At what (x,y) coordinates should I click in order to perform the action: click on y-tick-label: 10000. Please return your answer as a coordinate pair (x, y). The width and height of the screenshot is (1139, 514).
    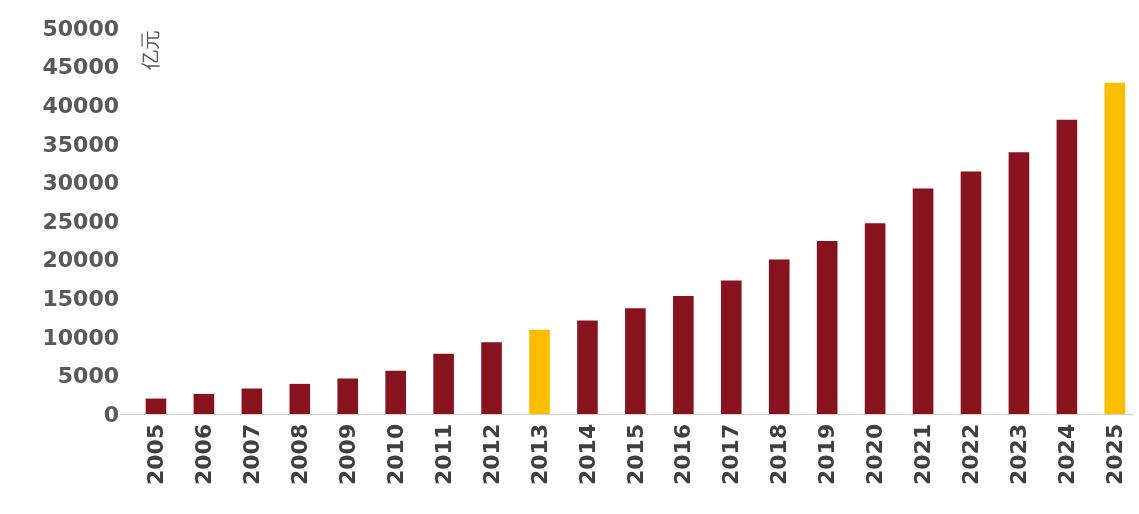
    Looking at the image, I should click on (80, 337).